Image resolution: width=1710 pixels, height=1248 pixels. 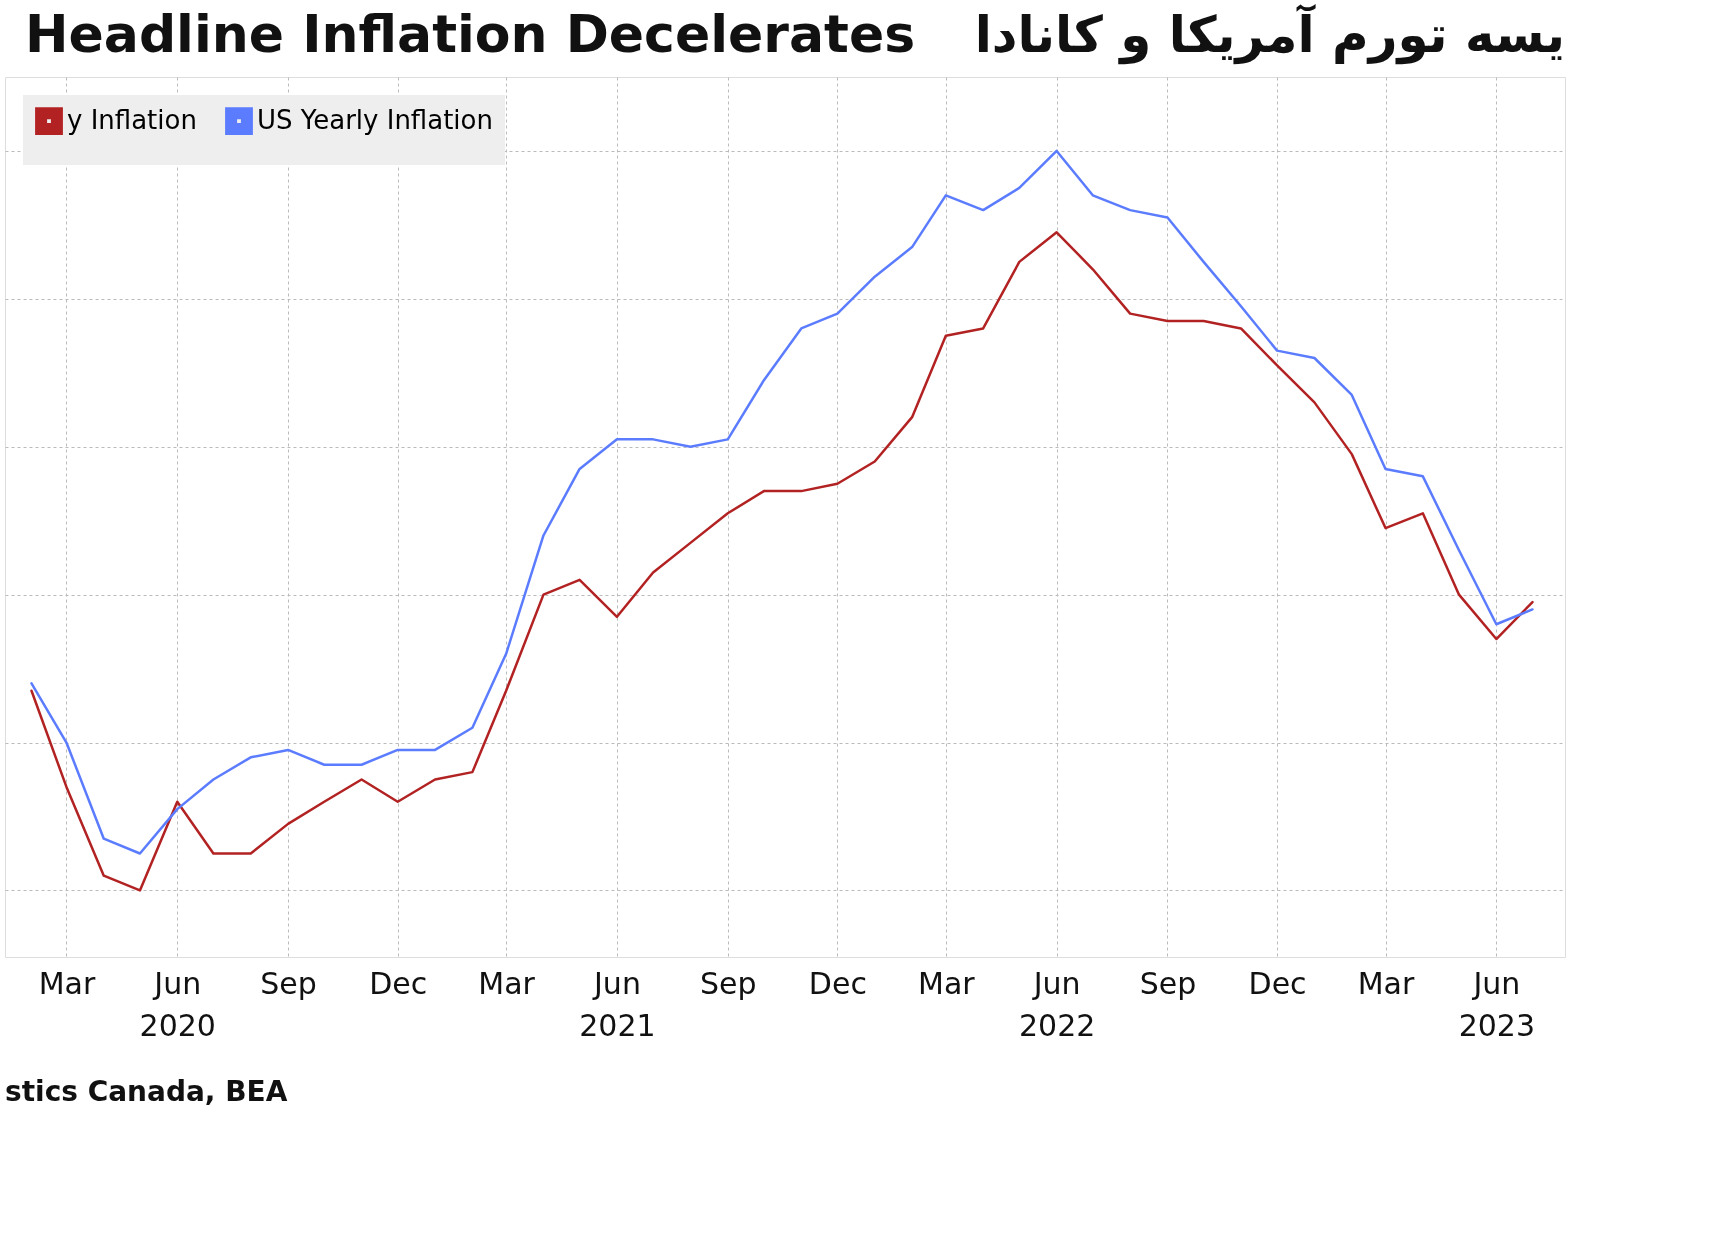 I want to click on x-tick-label: Jun 2021, so click(x=617, y=1004).